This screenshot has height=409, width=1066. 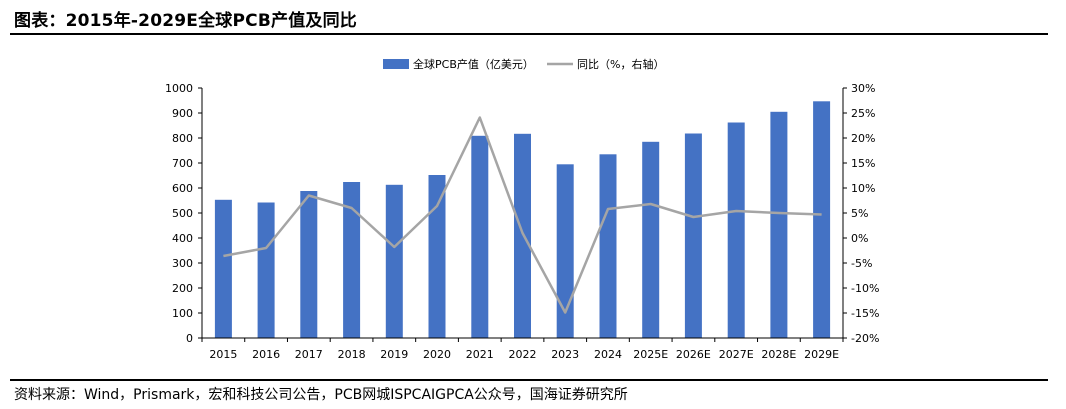 What do you see at coordinates (693, 235) in the screenshot?
I see `bar-2026e` at bounding box center [693, 235].